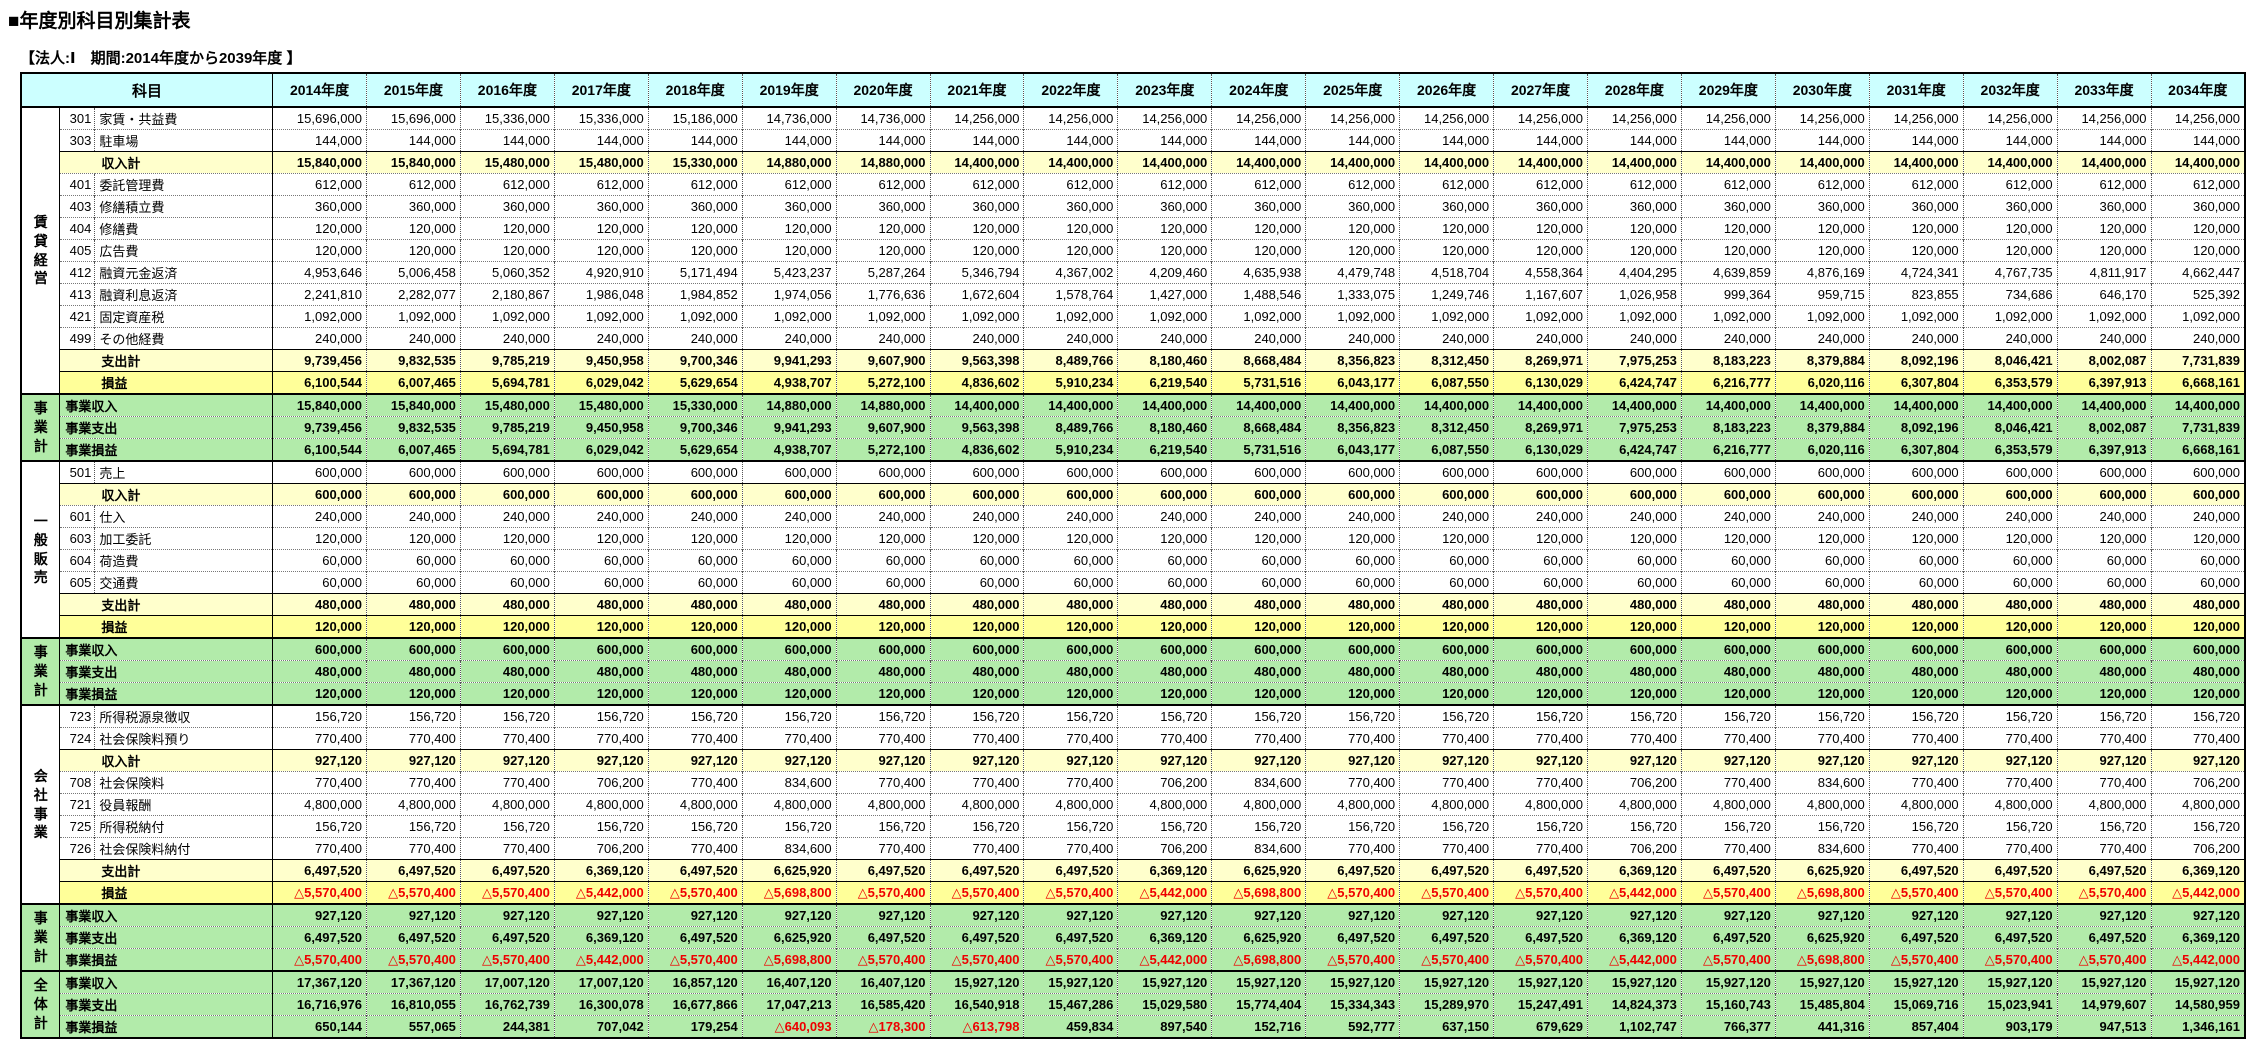  What do you see at coordinates (507, 294) in the screenshot?
I see `value-cell: 2,180,867` at bounding box center [507, 294].